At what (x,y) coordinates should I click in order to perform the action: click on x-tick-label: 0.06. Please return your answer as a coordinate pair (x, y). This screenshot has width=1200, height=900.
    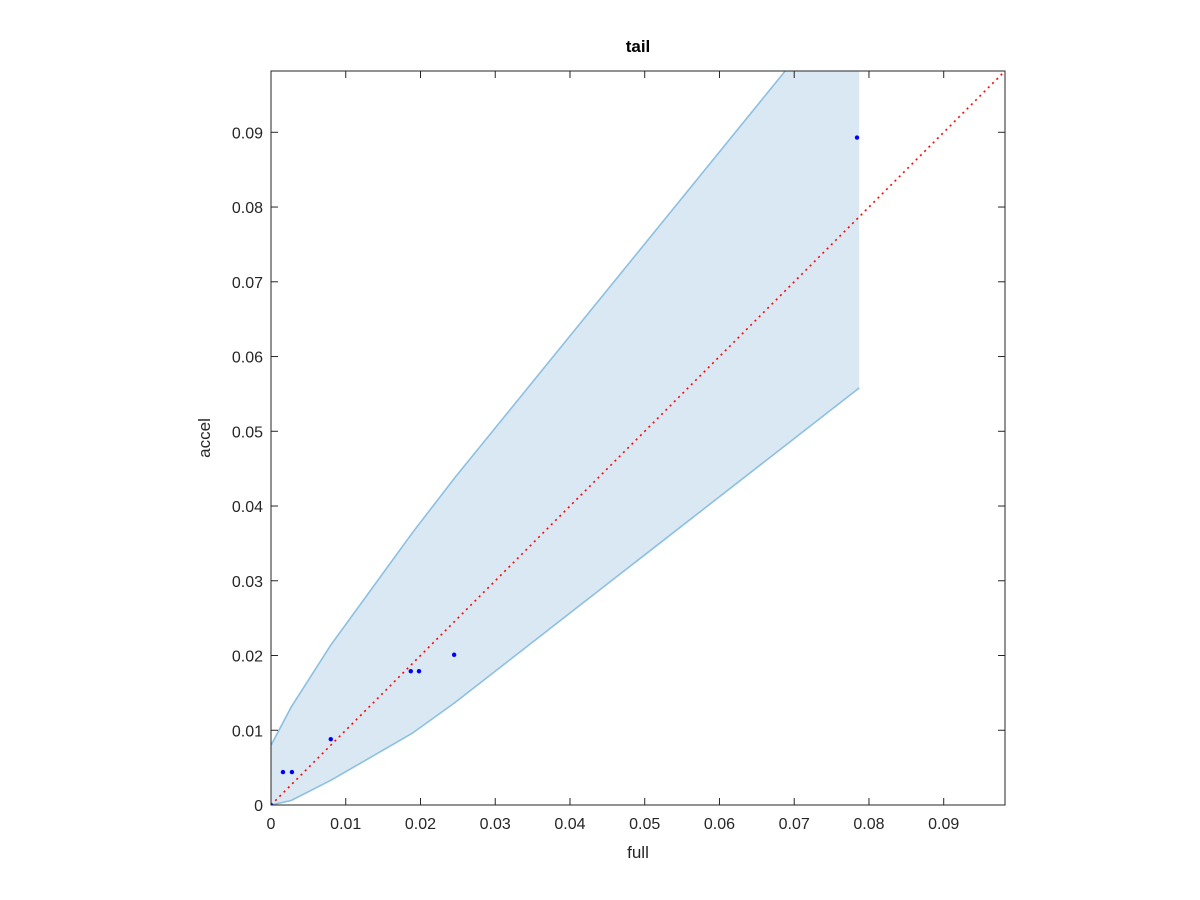
    Looking at the image, I should click on (719, 824).